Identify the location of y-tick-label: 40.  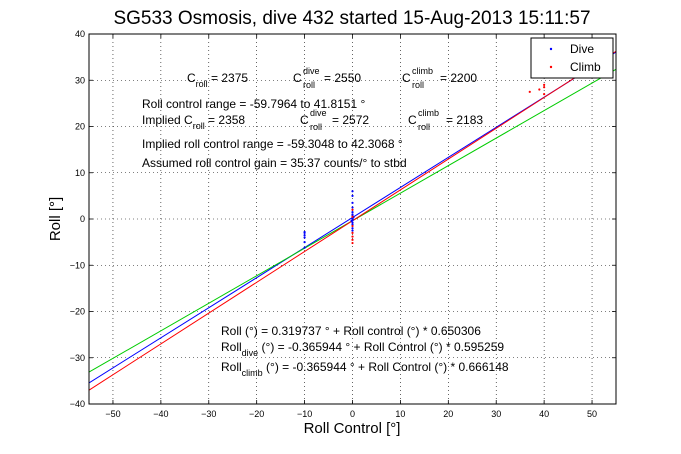
(80, 34).